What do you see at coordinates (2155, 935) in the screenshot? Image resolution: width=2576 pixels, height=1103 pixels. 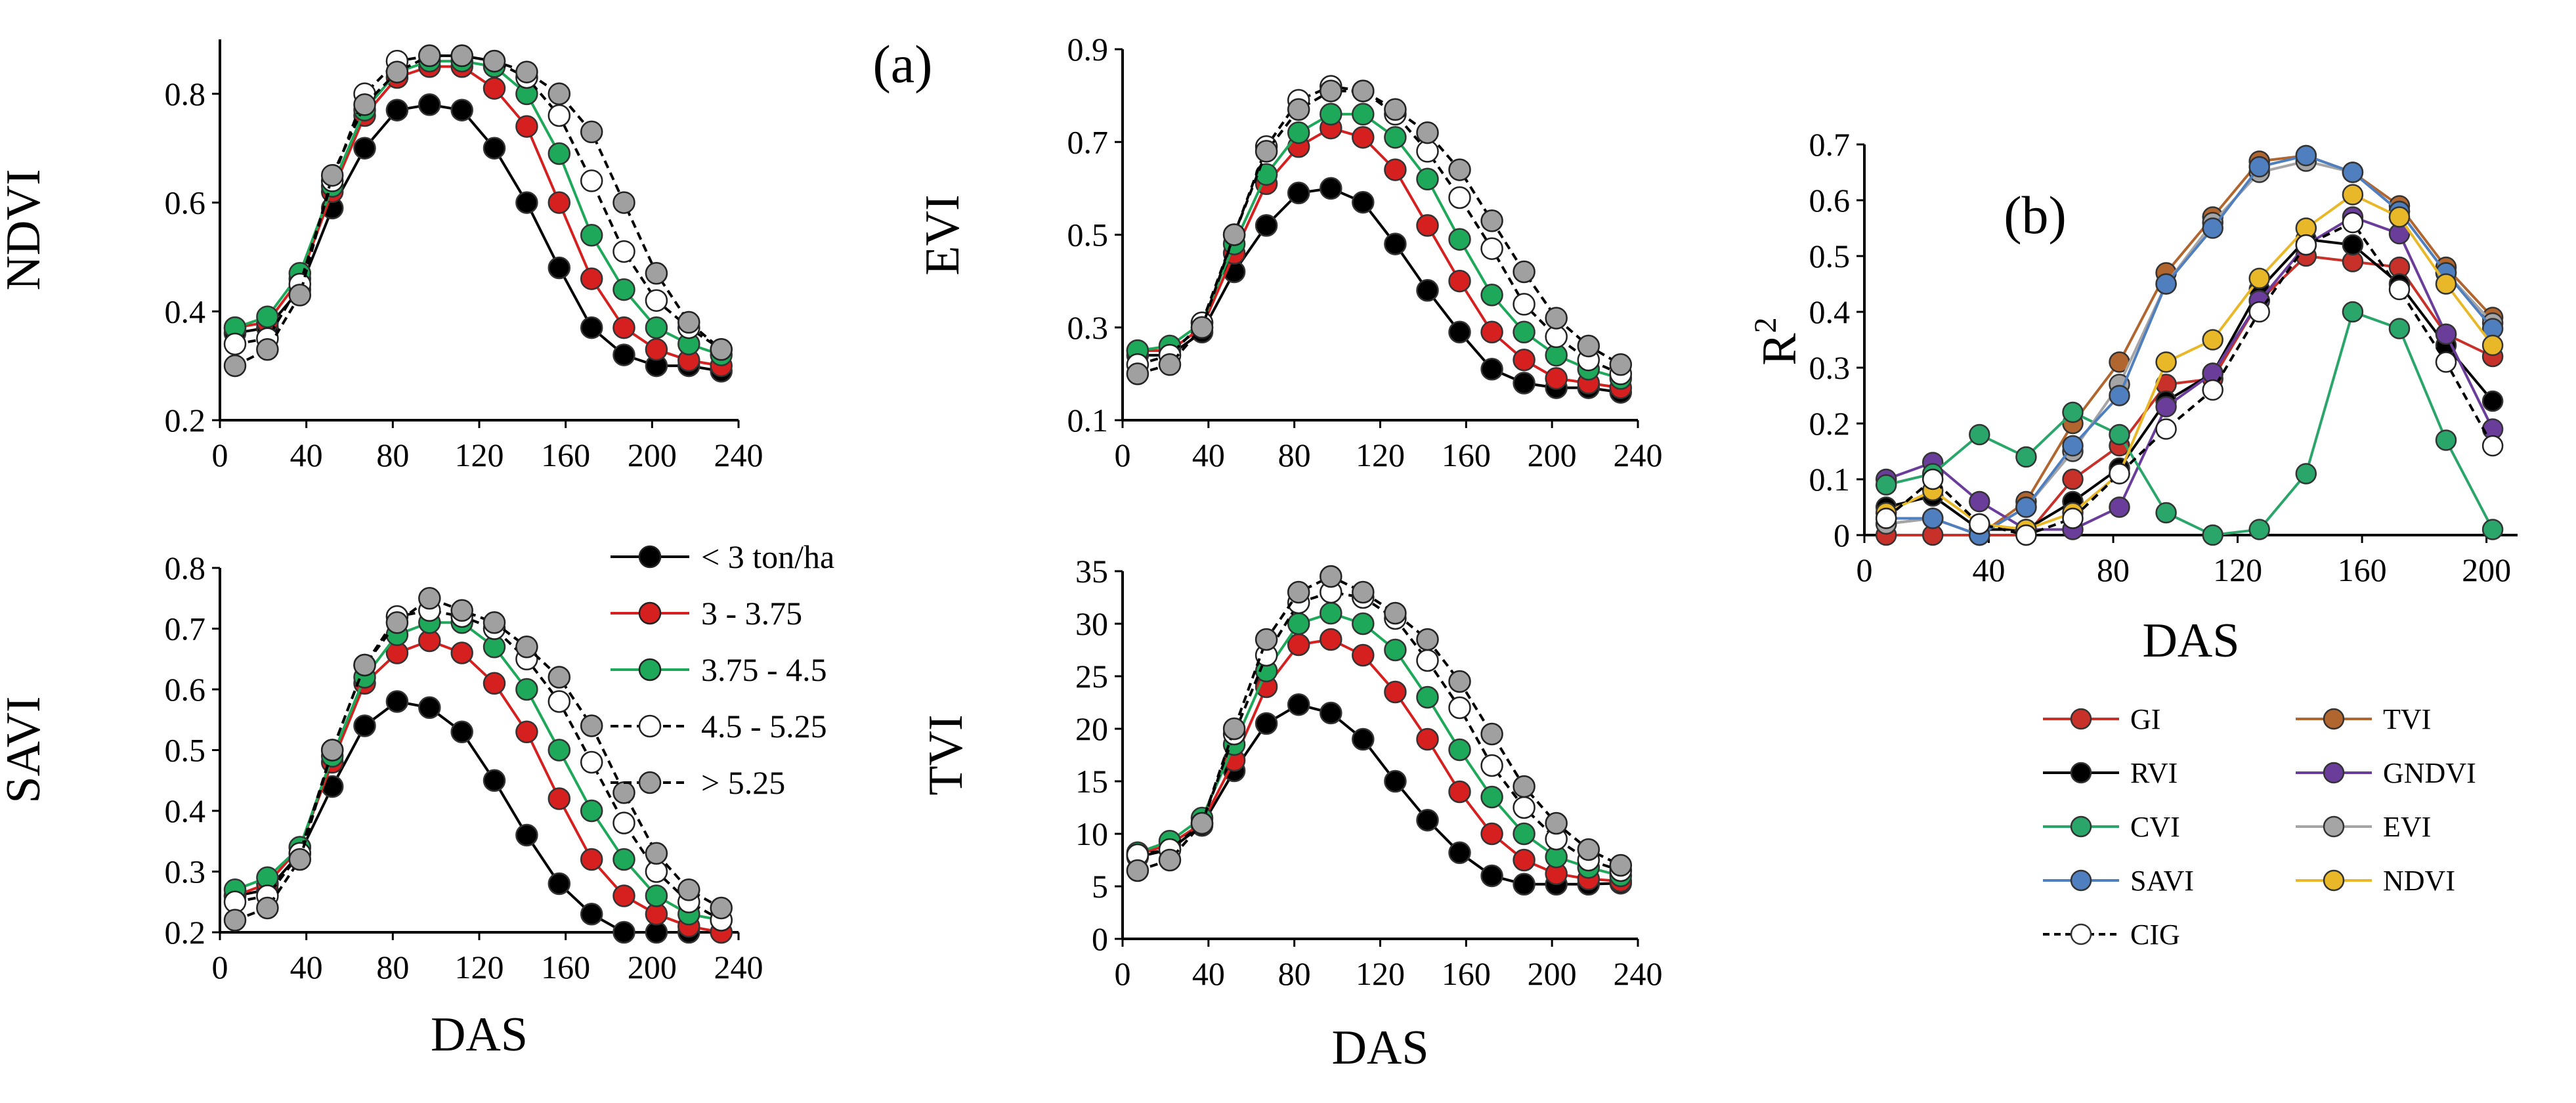 I see `legend-label: CIG` at bounding box center [2155, 935].